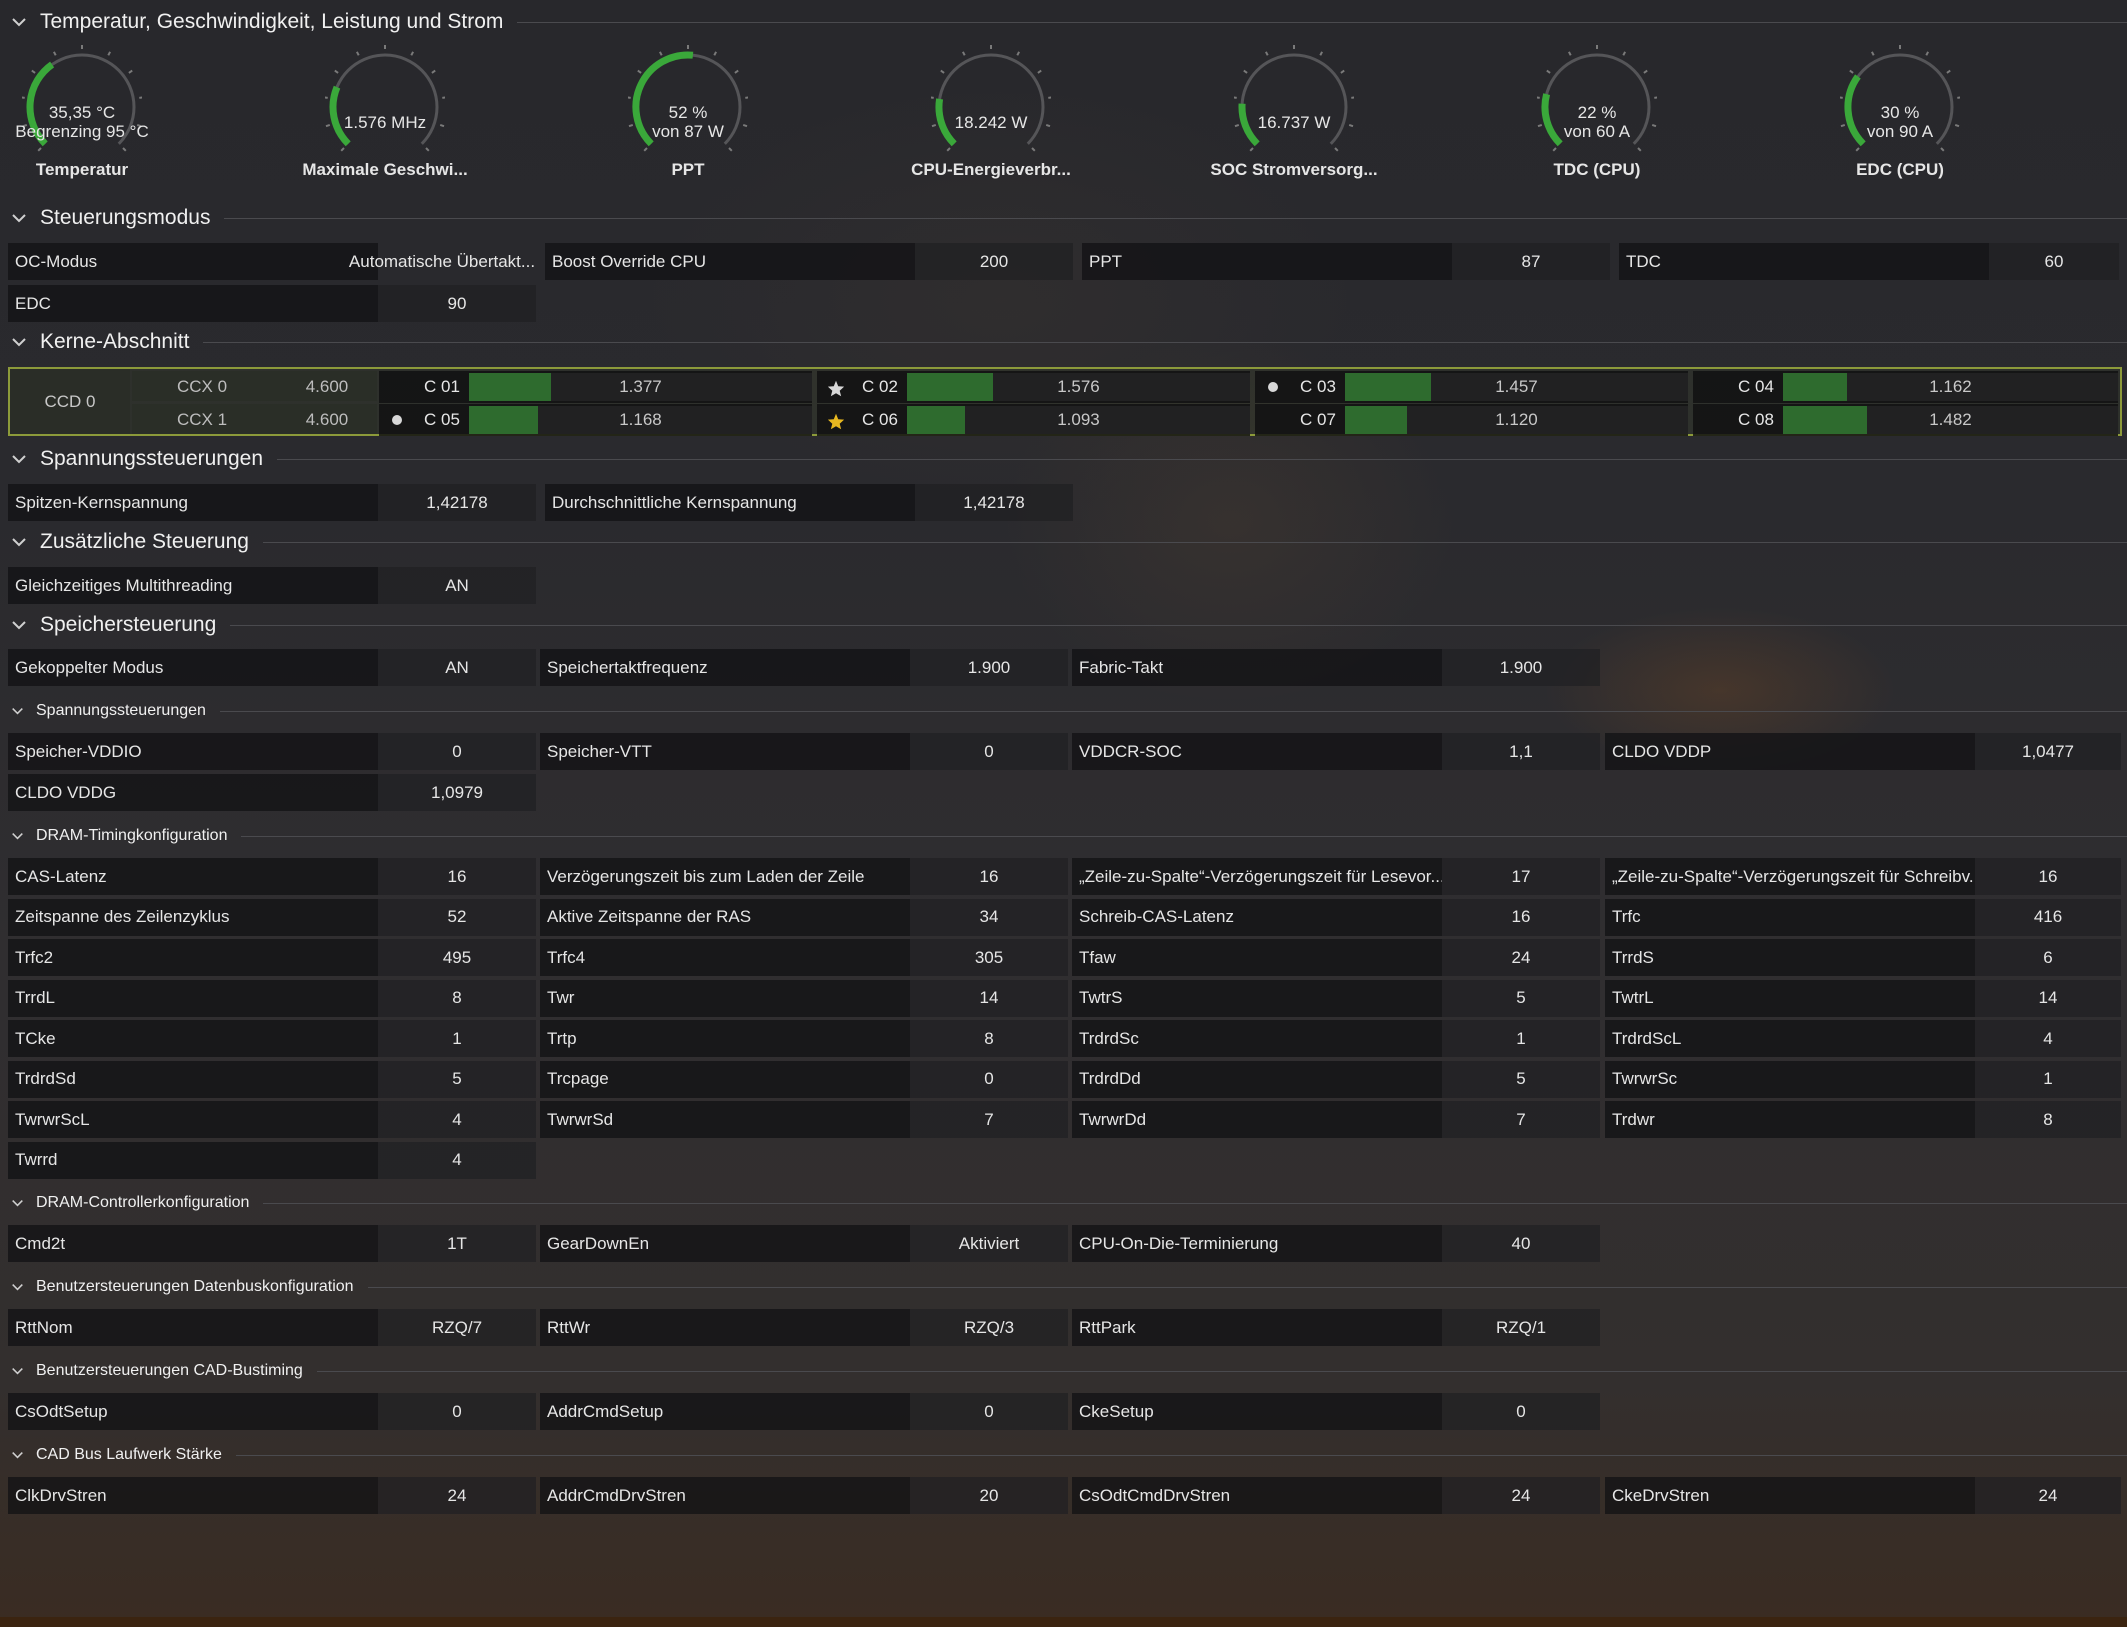 Image resolution: width=2127 pixels, height=1627 pixels. What do you see at coordinates (804, 917) in the screenshot?
I see `setting-field: Aktive Zeitspanne der RAS 34` at bounding box center [804, 917].